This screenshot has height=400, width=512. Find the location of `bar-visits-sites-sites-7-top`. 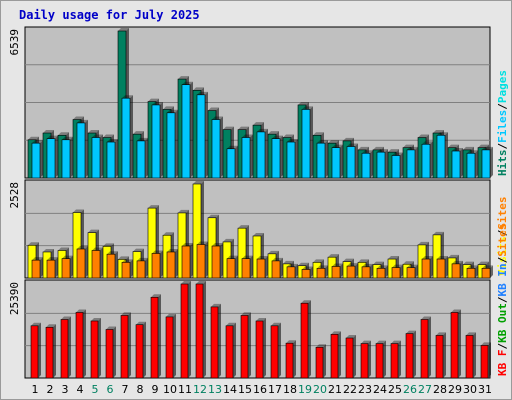

bar-visits-sites-sites-7-top is located at coordinates (127, 261).